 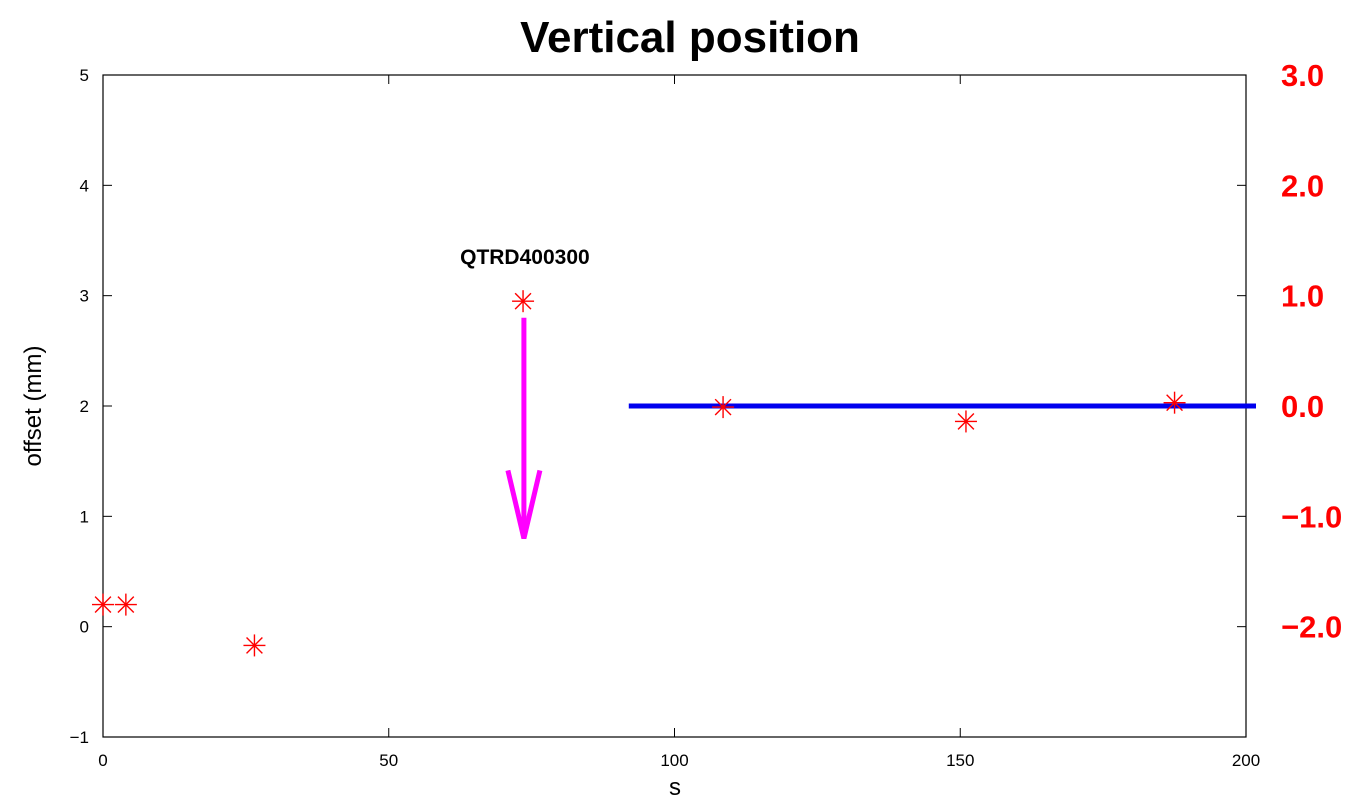 I want to click on x-tick-label: 50, so click(x=388, y=760).